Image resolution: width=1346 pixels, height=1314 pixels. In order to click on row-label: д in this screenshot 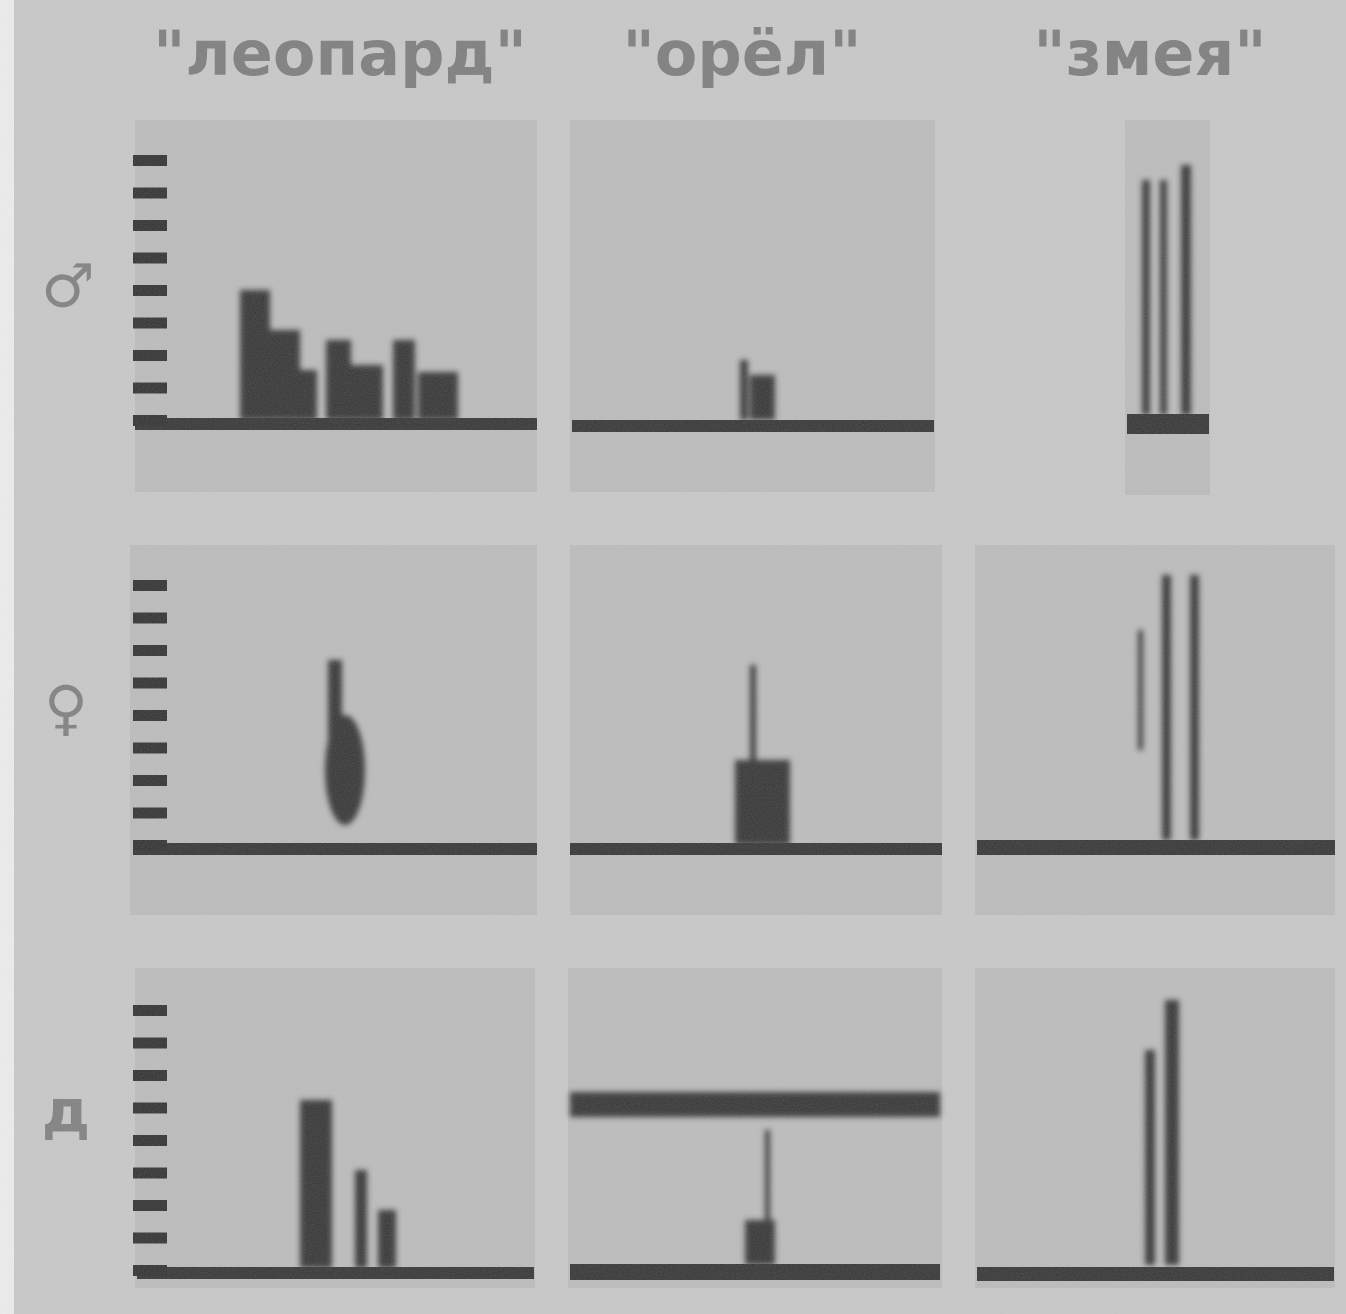, I will do `click(66, 1112)`.